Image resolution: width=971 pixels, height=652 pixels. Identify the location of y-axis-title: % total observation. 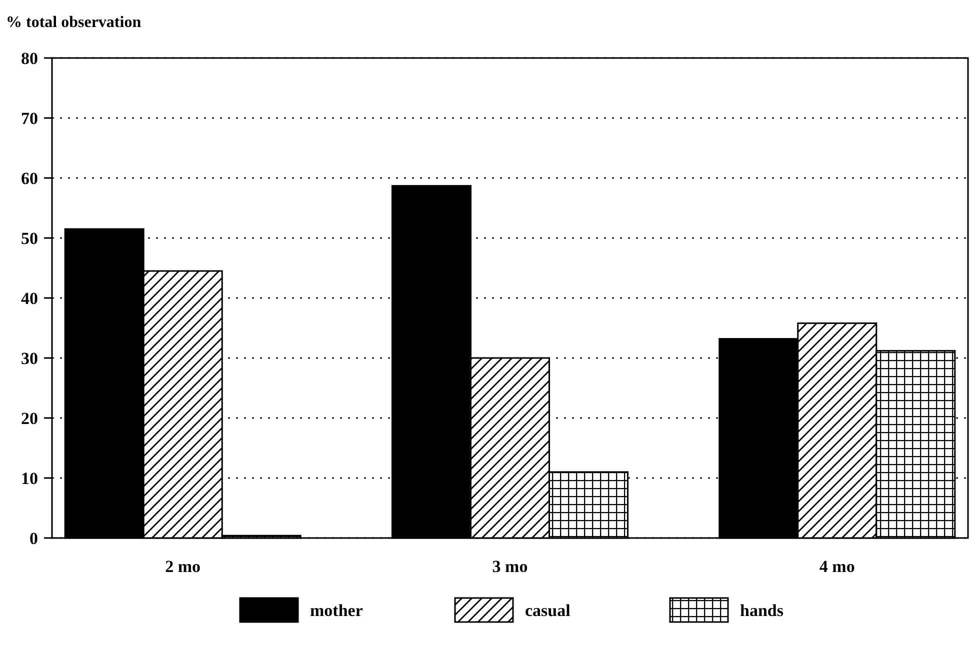
(74, 22).